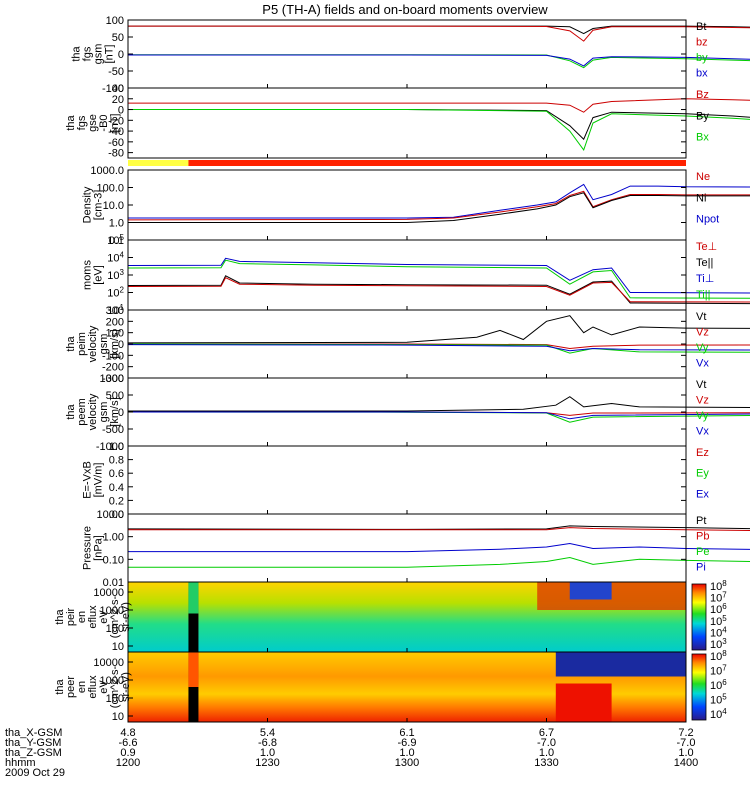 This screenshot has width=750, height=805. I want to click on y-tick-label: 1000.0, so click(107, 171).